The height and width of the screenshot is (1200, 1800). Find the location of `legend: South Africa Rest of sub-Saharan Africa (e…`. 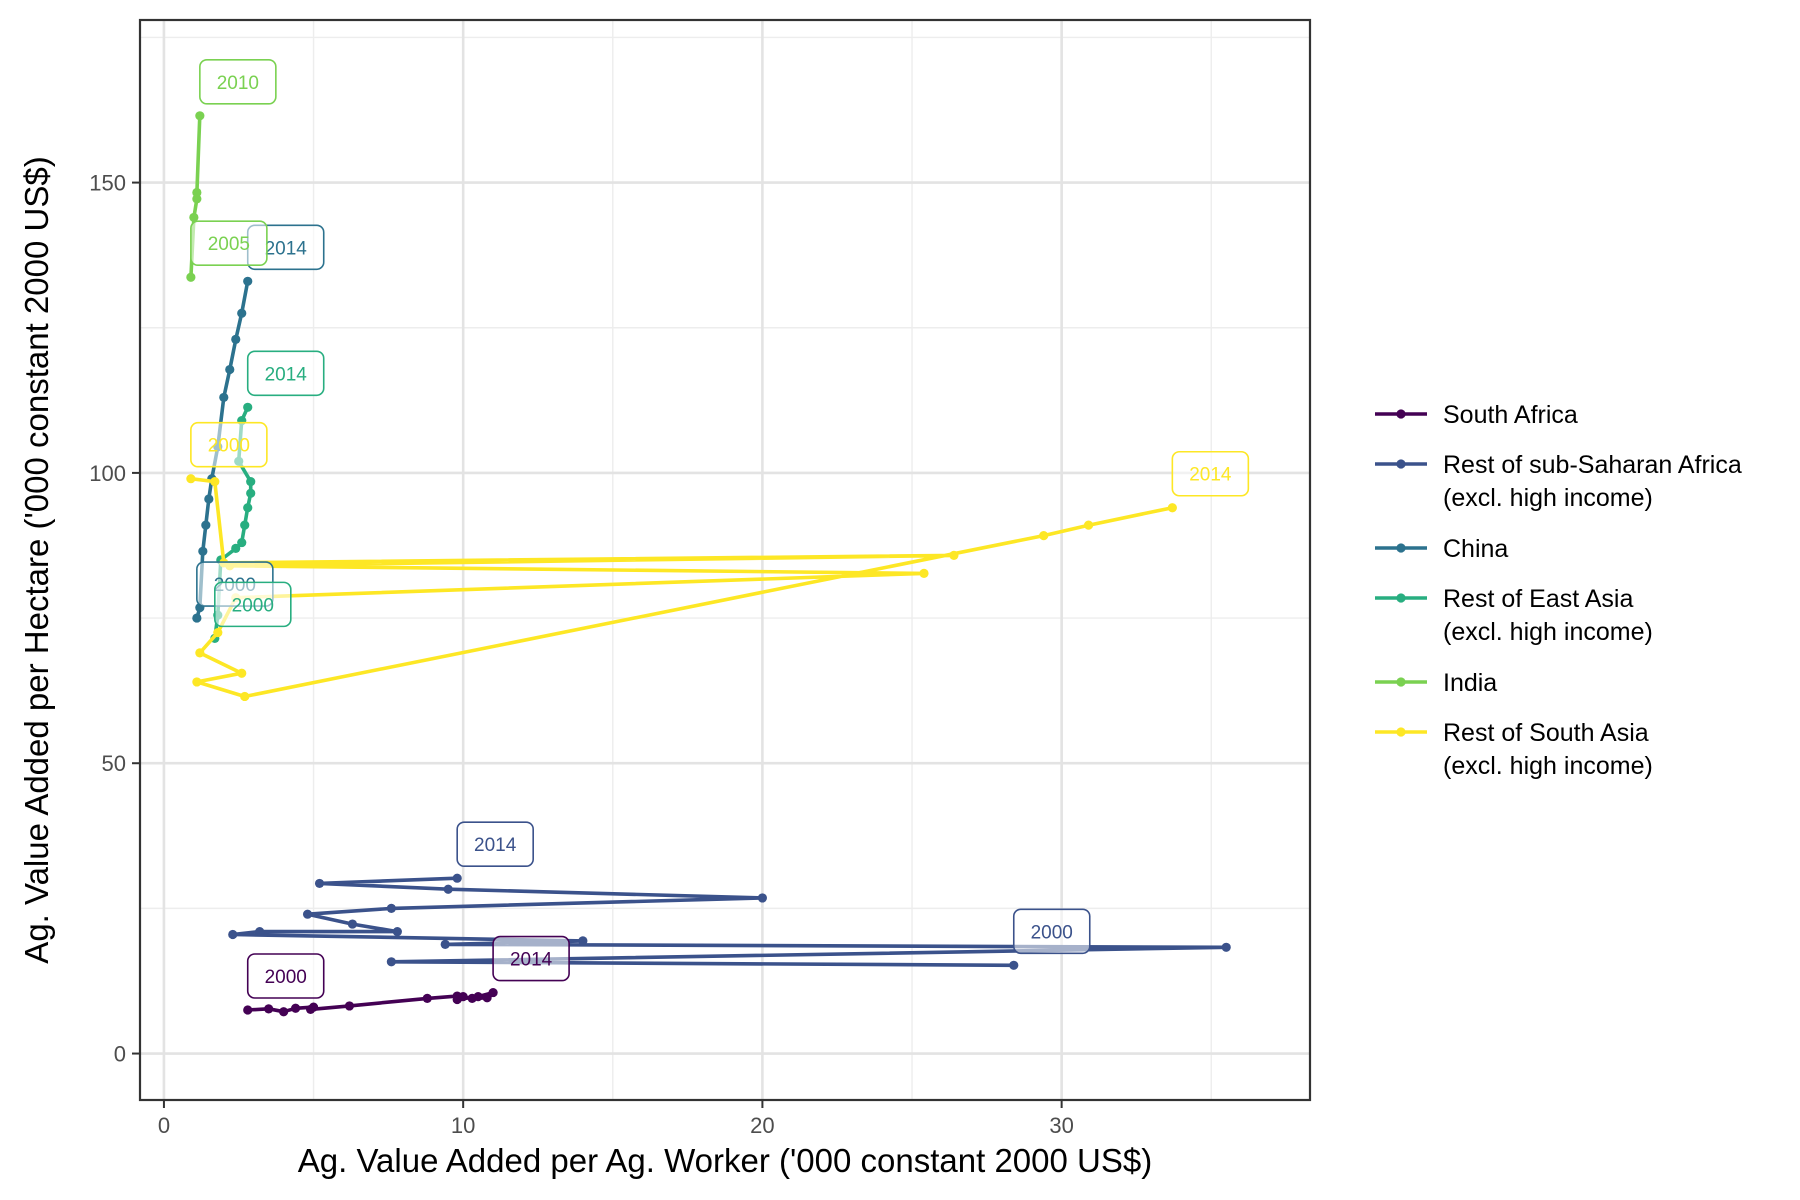

legend: South Africa Rest of sub-Saharan Africa (e… is located at coordinates (1558, 590).